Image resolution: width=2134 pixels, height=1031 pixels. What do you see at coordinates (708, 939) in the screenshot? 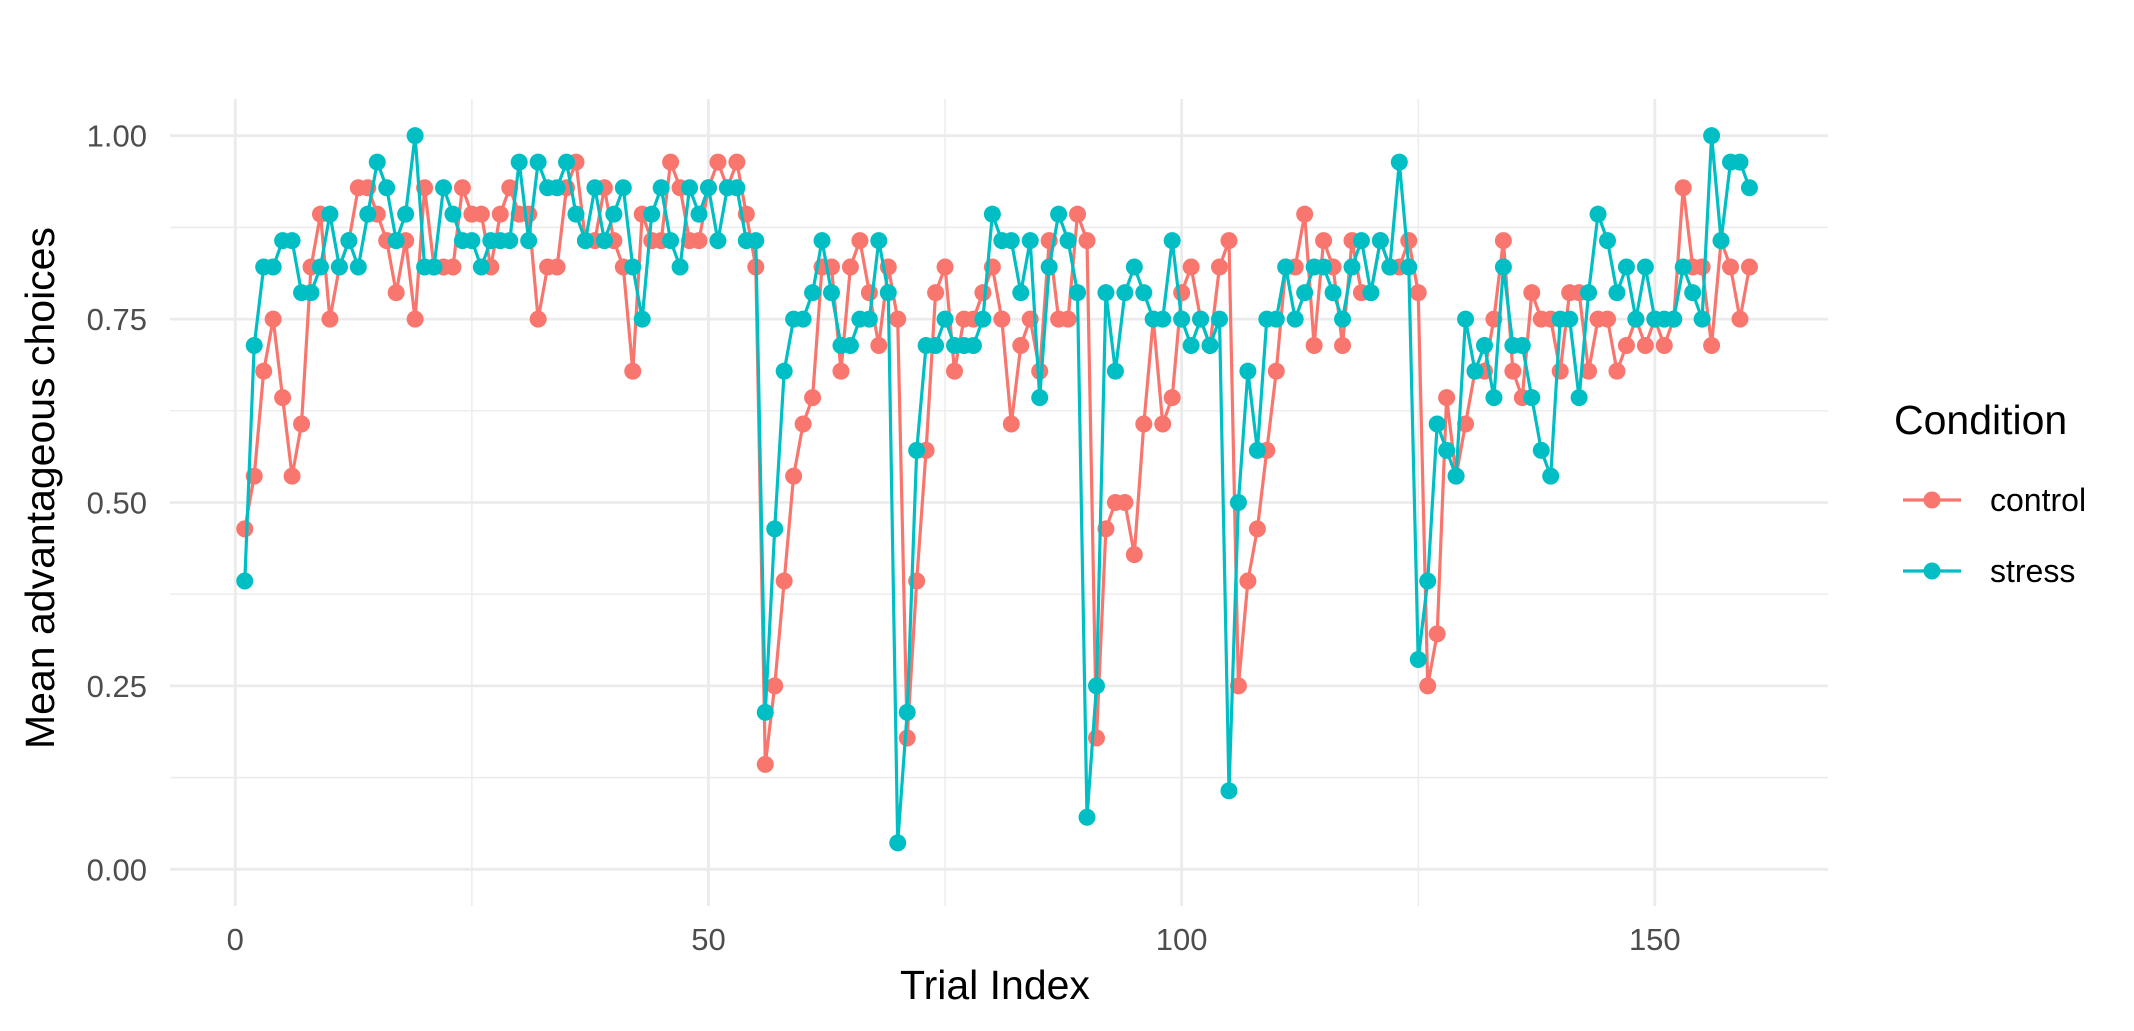
I see `x-tick-label: 50` at bounding box center [708, 939].